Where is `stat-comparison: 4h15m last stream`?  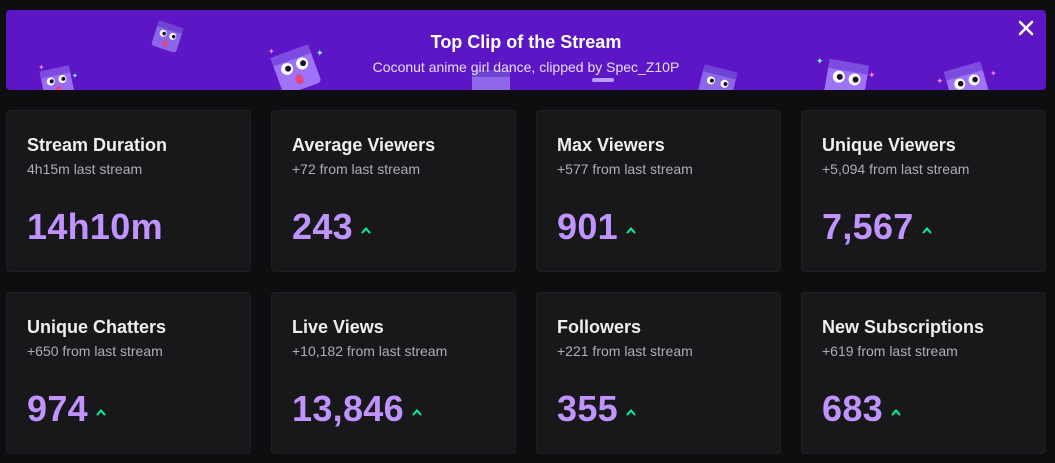 stat-comparison: 4h15m last stream is located at coordinates (85, 169).